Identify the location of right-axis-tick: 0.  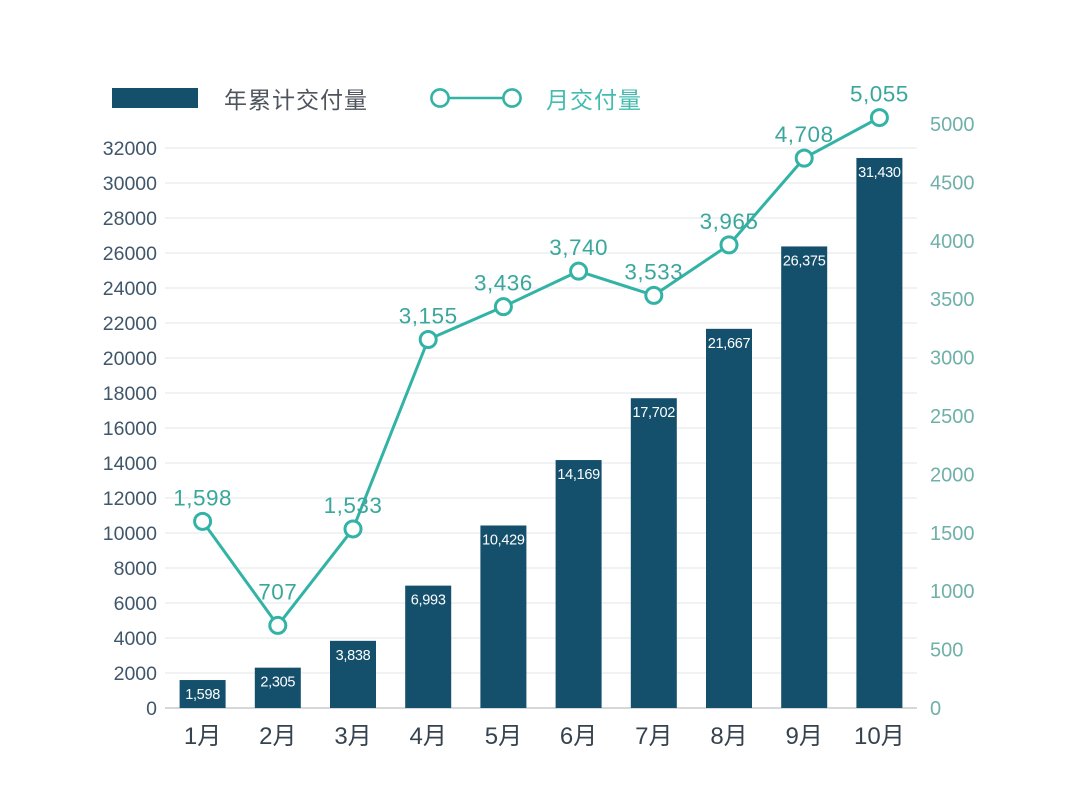
(935, 709).